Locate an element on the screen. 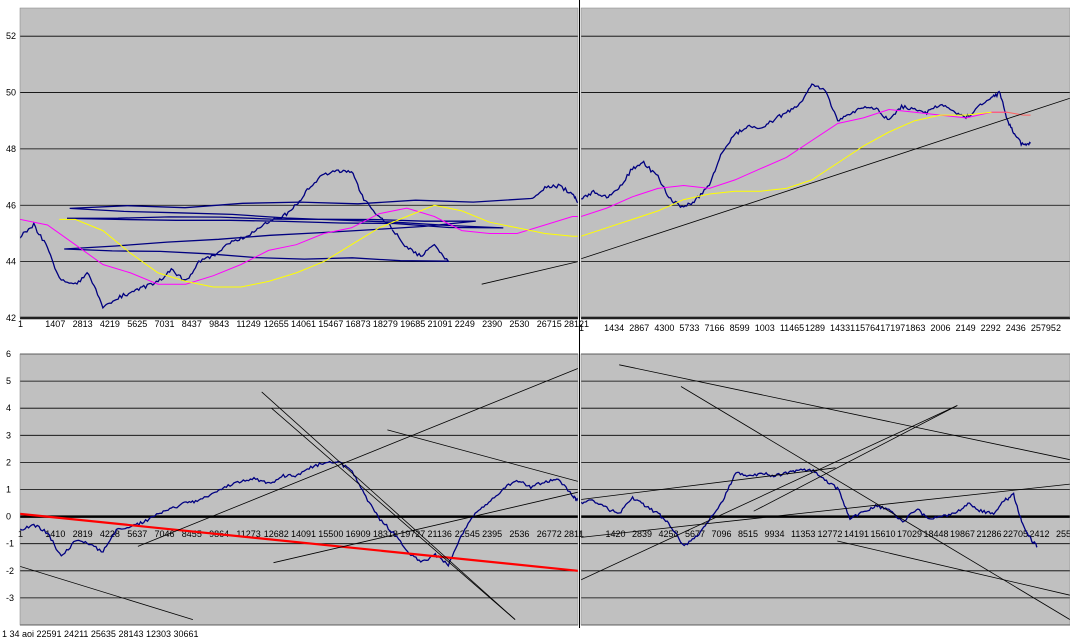  x-tick-label: 25795 is located at coordinates (1043, 328).